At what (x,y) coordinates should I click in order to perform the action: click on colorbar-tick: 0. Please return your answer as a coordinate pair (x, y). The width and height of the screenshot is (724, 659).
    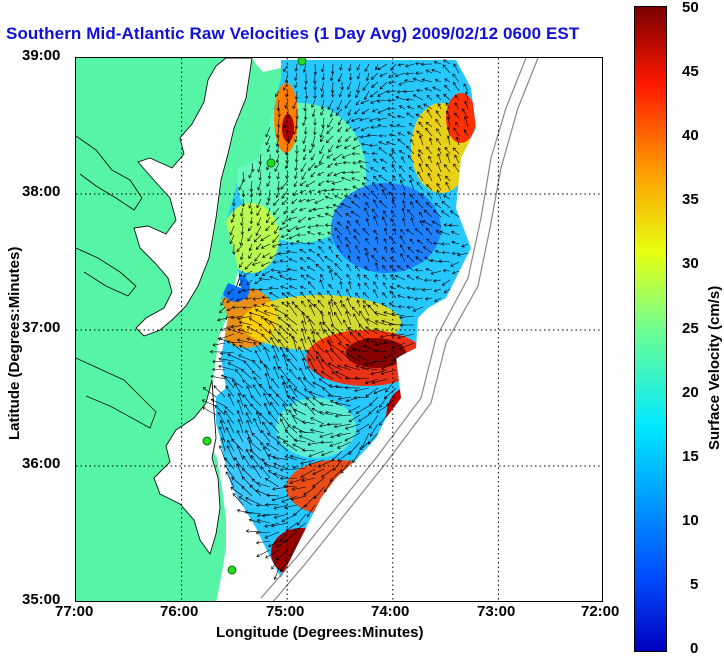
    Looking at the image, I should click on (694, 648).